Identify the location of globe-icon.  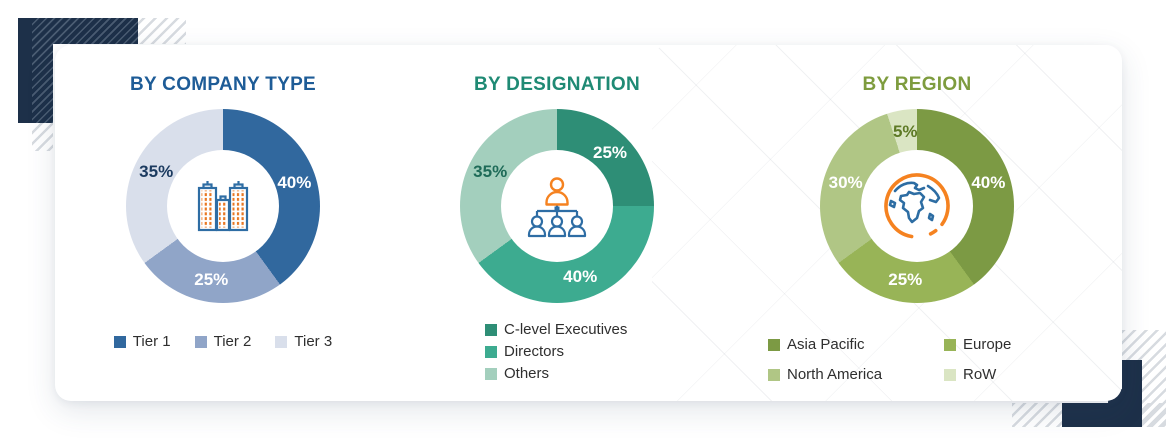
(917, 206).